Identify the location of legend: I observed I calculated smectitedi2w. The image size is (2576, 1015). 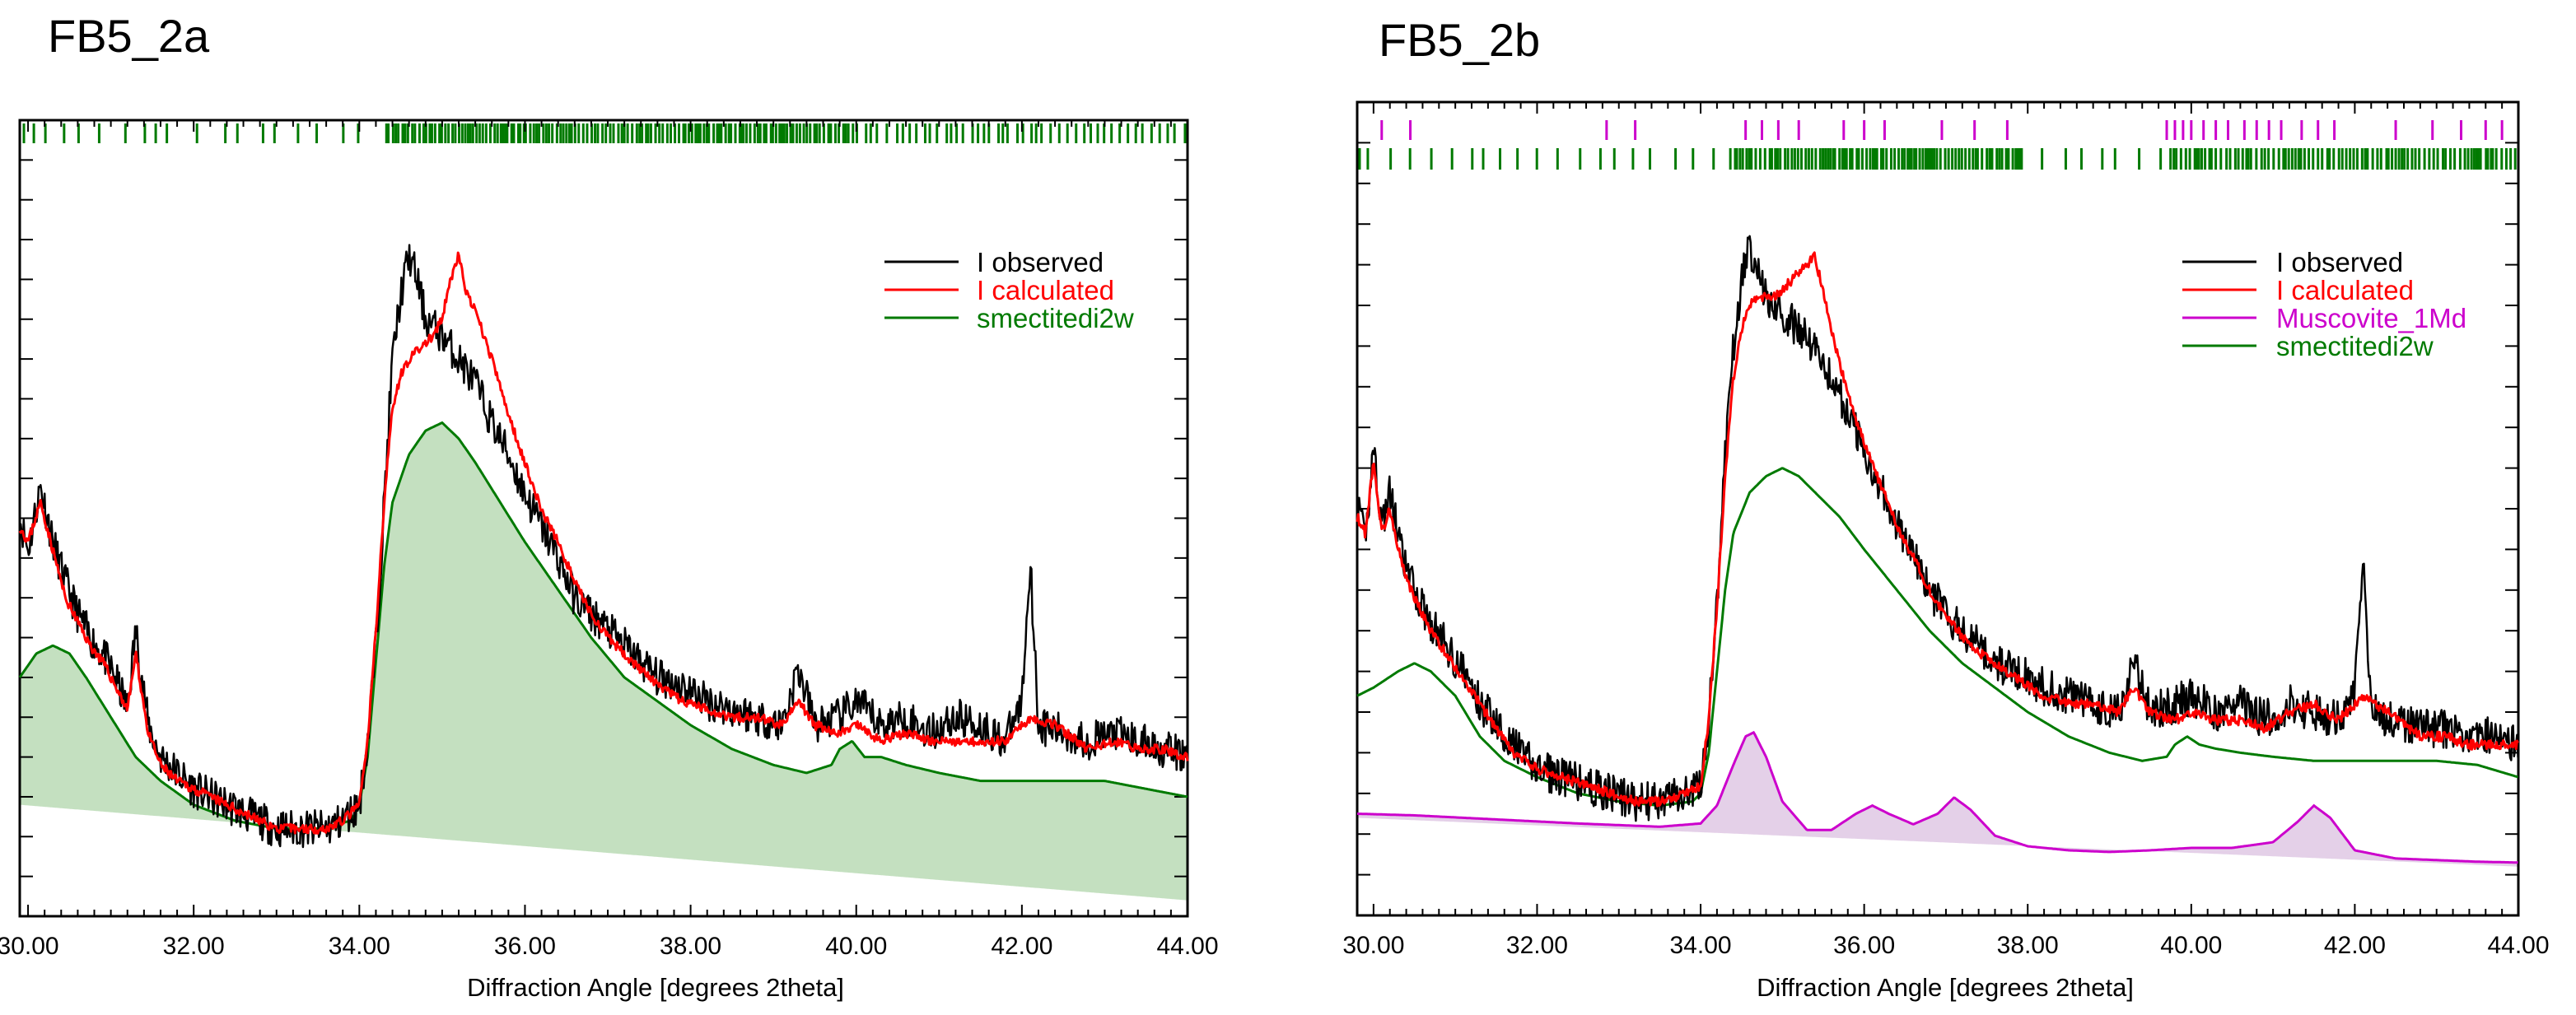
(1009, 290).